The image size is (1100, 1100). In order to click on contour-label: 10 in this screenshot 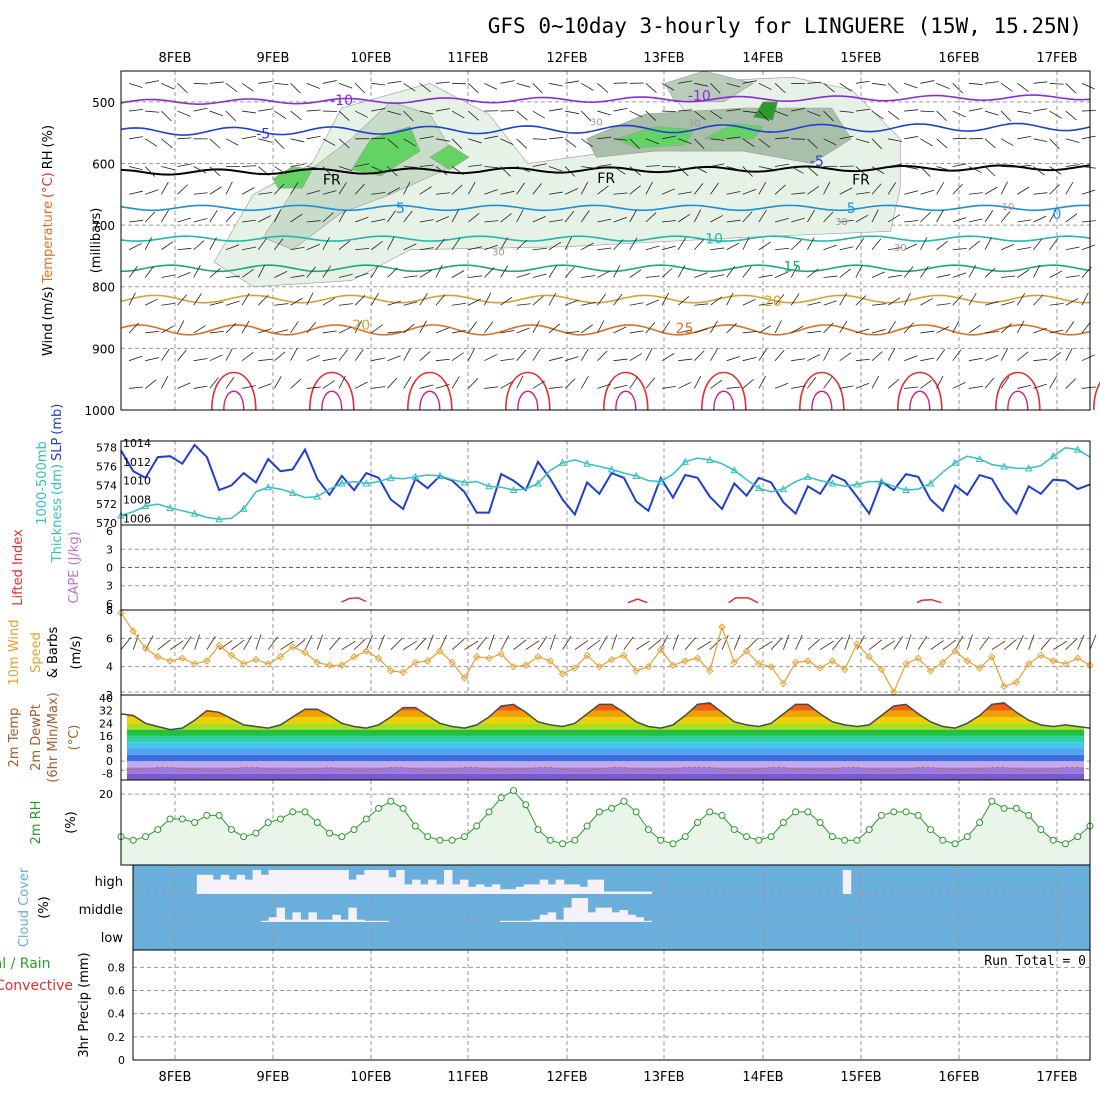, I will do `click(714, 240)`.